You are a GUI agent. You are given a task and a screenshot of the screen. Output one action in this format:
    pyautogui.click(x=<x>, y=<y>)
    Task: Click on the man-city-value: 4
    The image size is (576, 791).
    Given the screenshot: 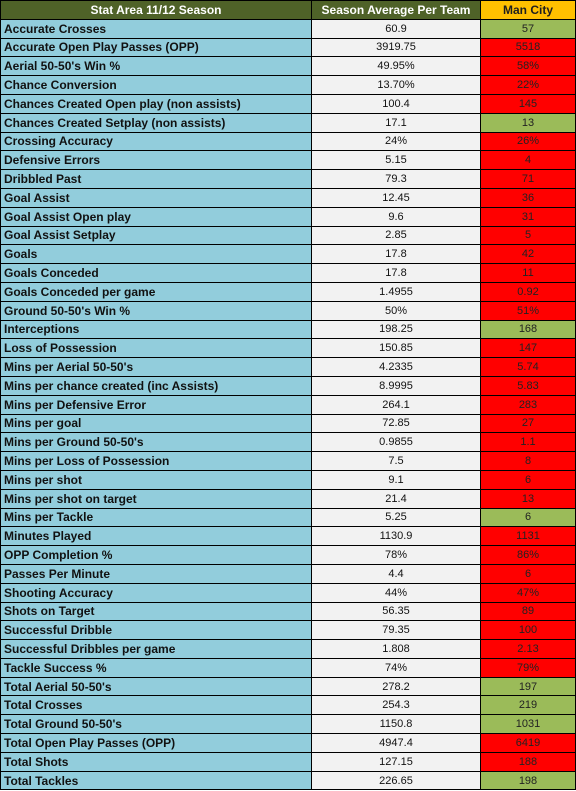 What is the action you would take?
    pyautogui.click(x=528, y=160)
    